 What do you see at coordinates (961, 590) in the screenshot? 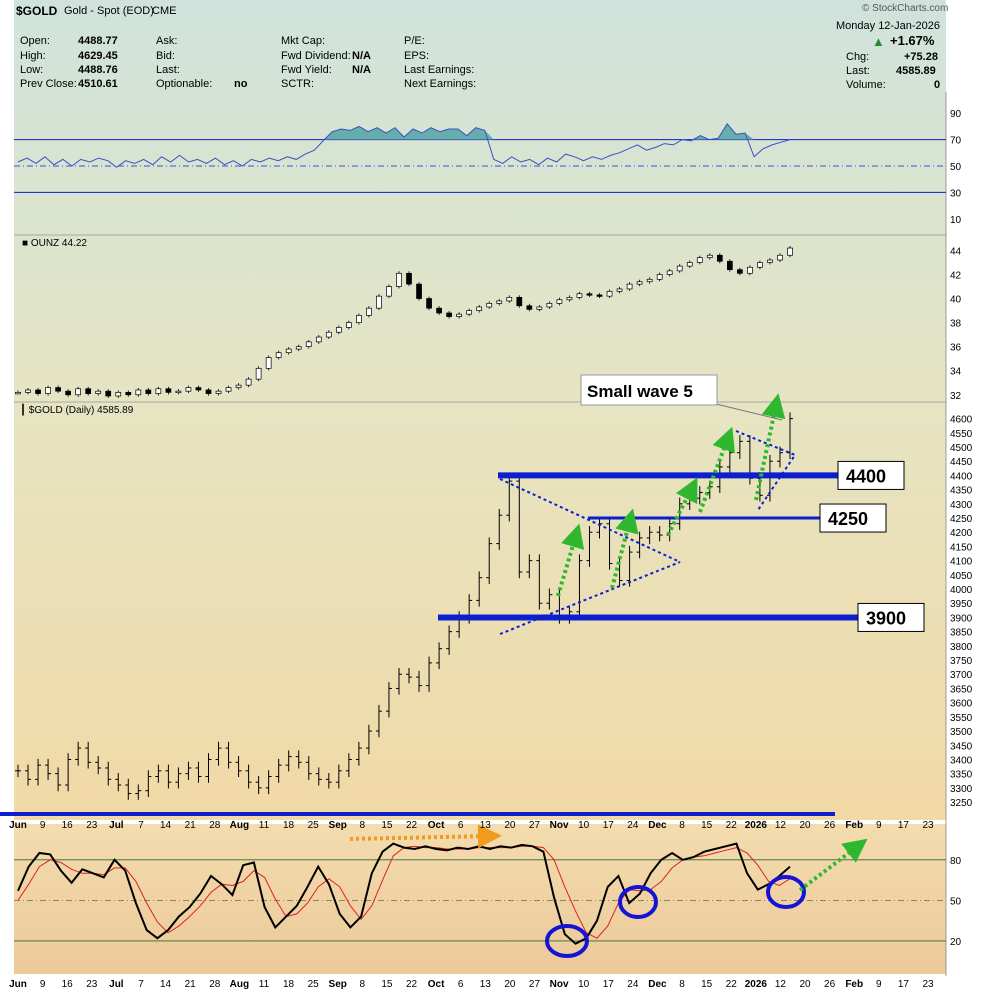
I see `price-tick-label: 4000` at bounding box center [961, 590].